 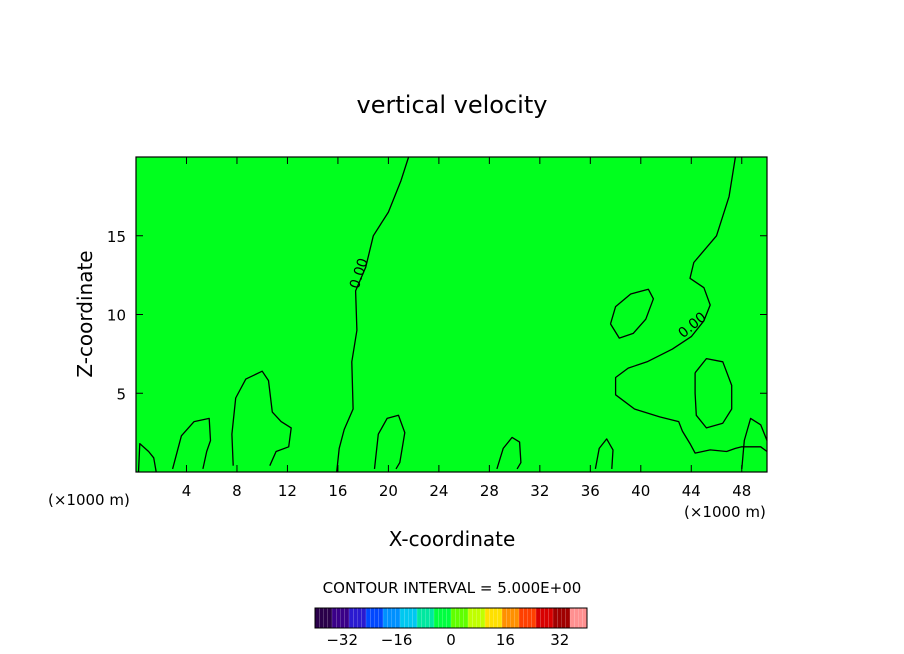 What do you see at coordinates (187, 491) in the screenshot?
I see `x-tick-label: 4` at bounding box center [187, 491].